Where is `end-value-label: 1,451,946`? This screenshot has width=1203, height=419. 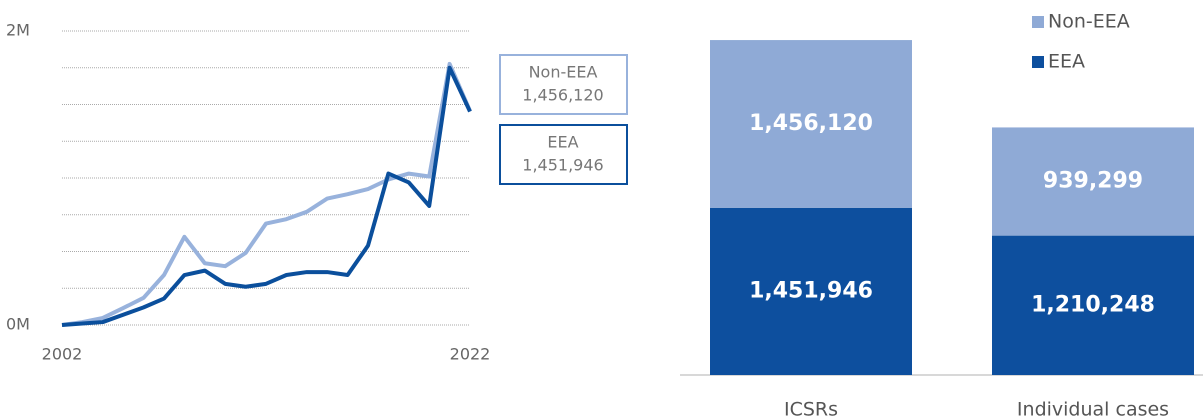
end-value-label: 1,451,946 is located at coordinates (562, 165).